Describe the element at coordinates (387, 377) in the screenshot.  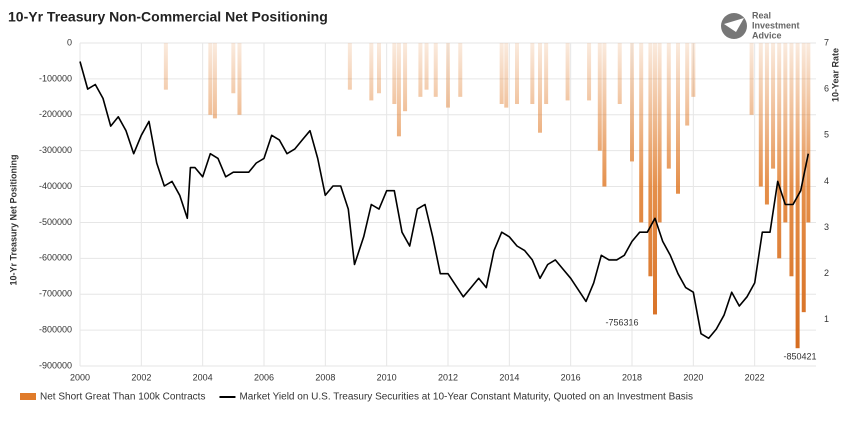
I see `x-tick-label: 2010` at that location.